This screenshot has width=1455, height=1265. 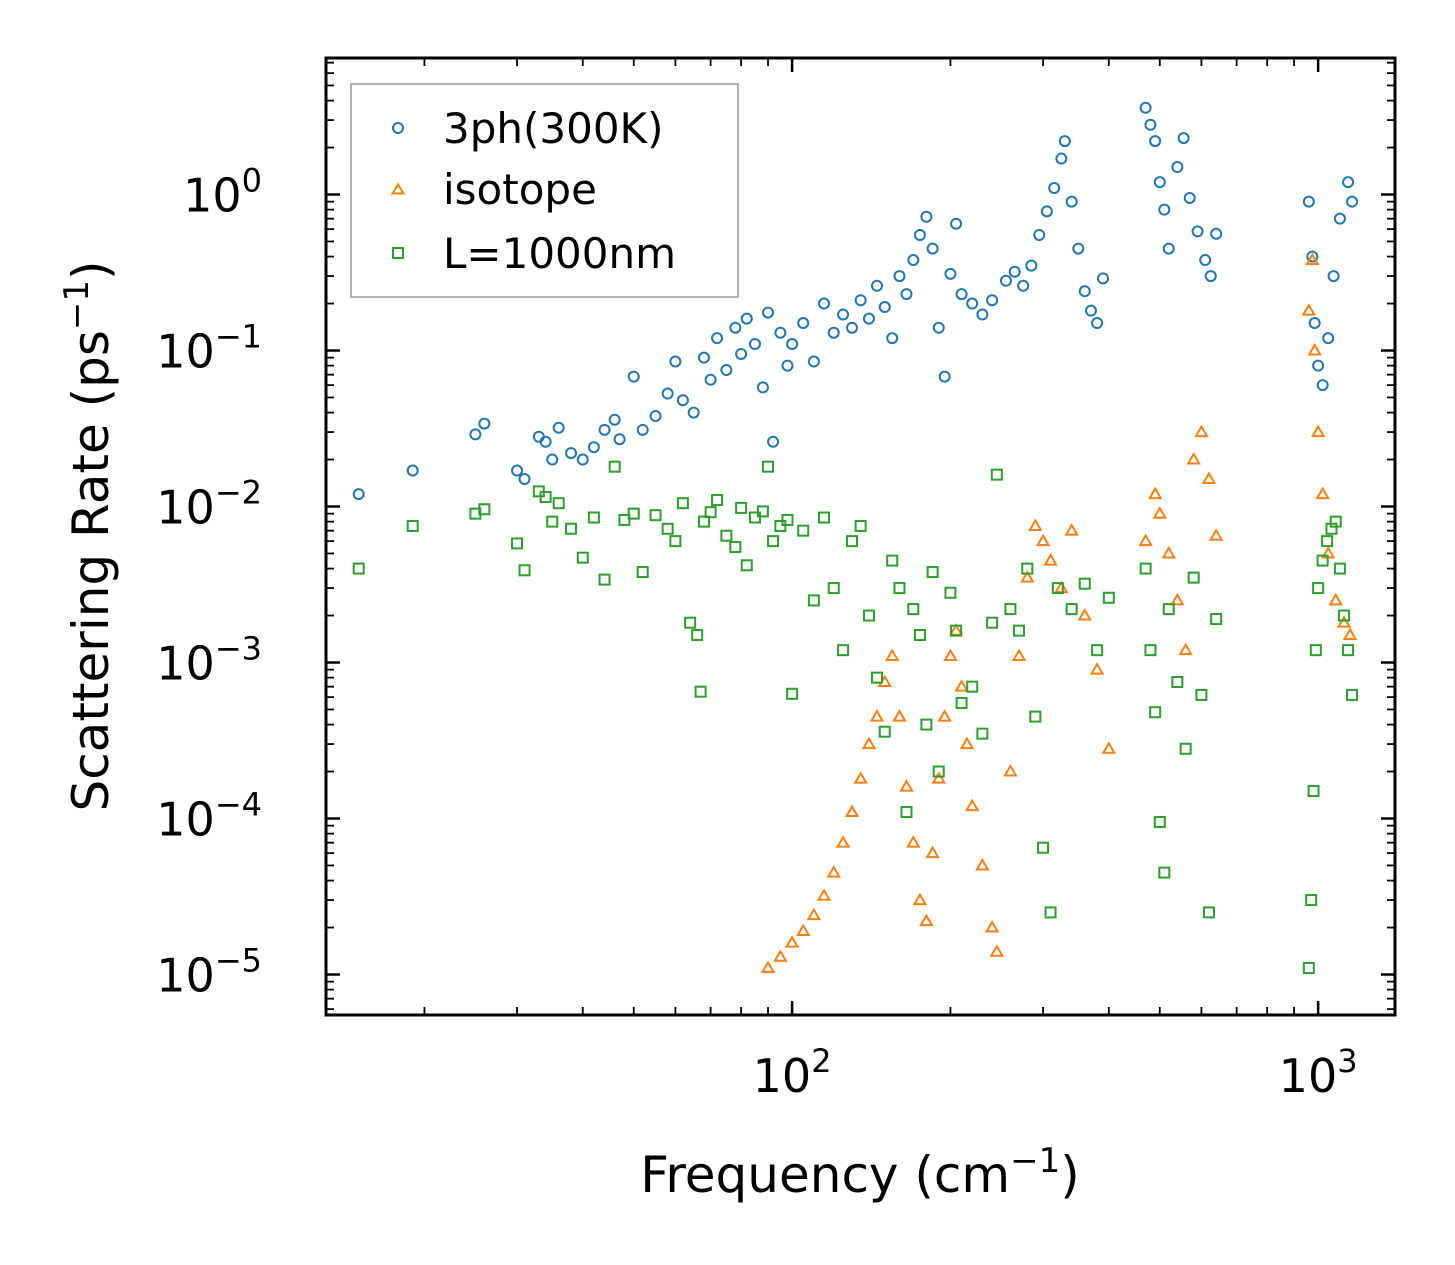 I want to click on x-axis-label: Frequency (cm−1), so click(x=860, y=1172).